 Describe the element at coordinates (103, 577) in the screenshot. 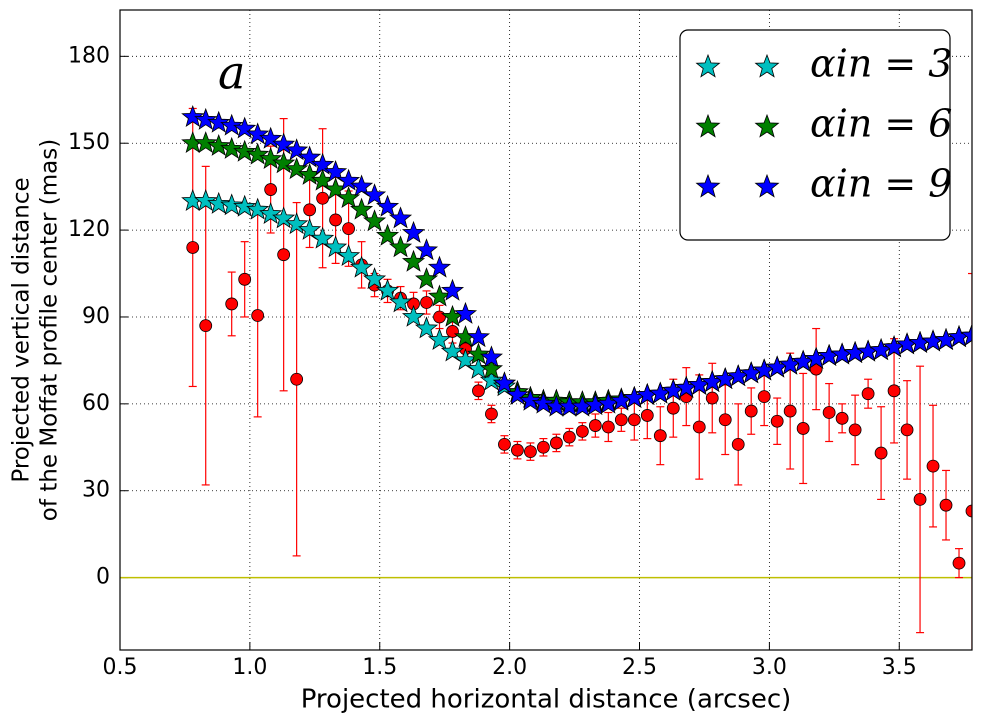

I see `y-tick-label: 0` at that location.